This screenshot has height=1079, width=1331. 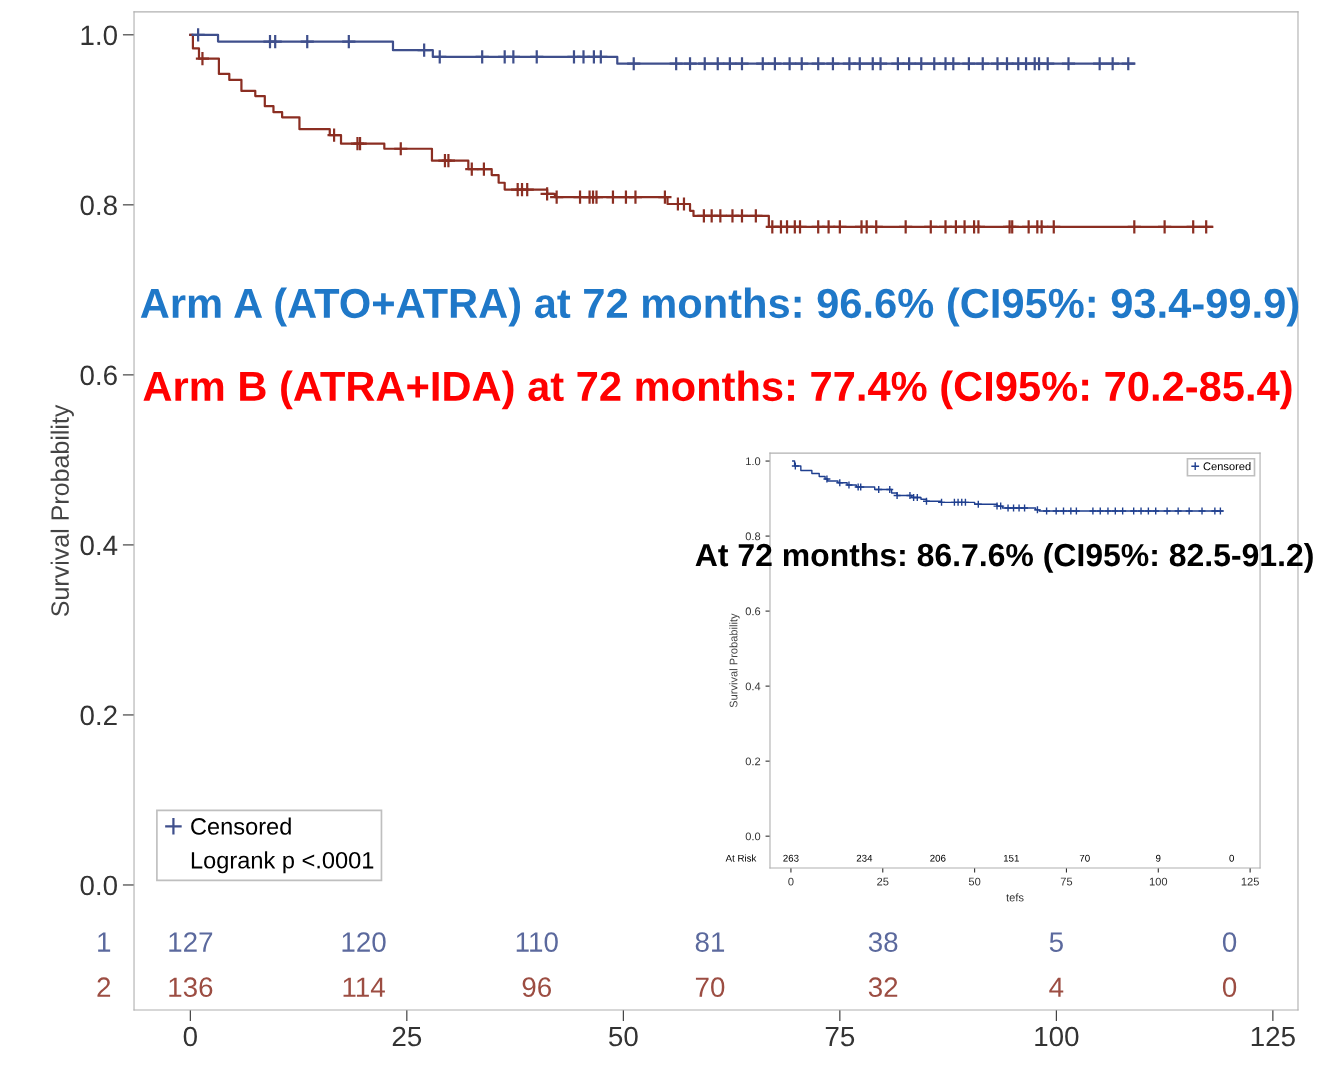 I want to click on annotation: 151, so click(x=1011, y=858).